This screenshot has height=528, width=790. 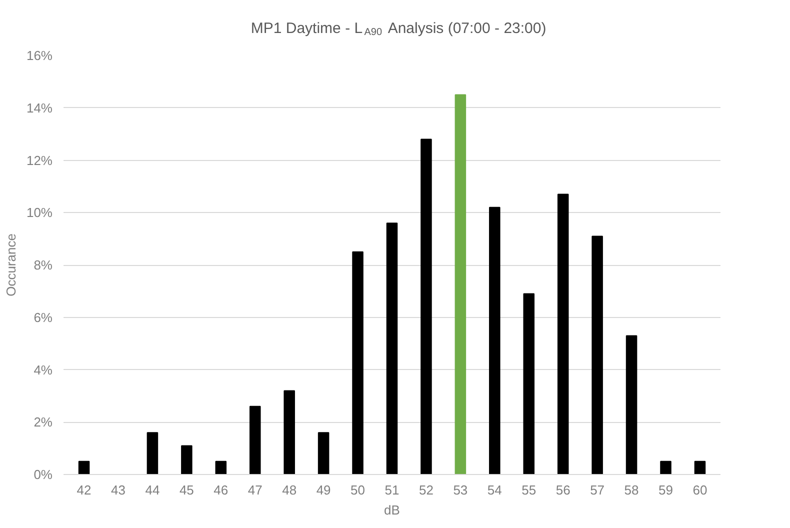 I want to click on x-tick-label: 45, so click(x=186, y=490).